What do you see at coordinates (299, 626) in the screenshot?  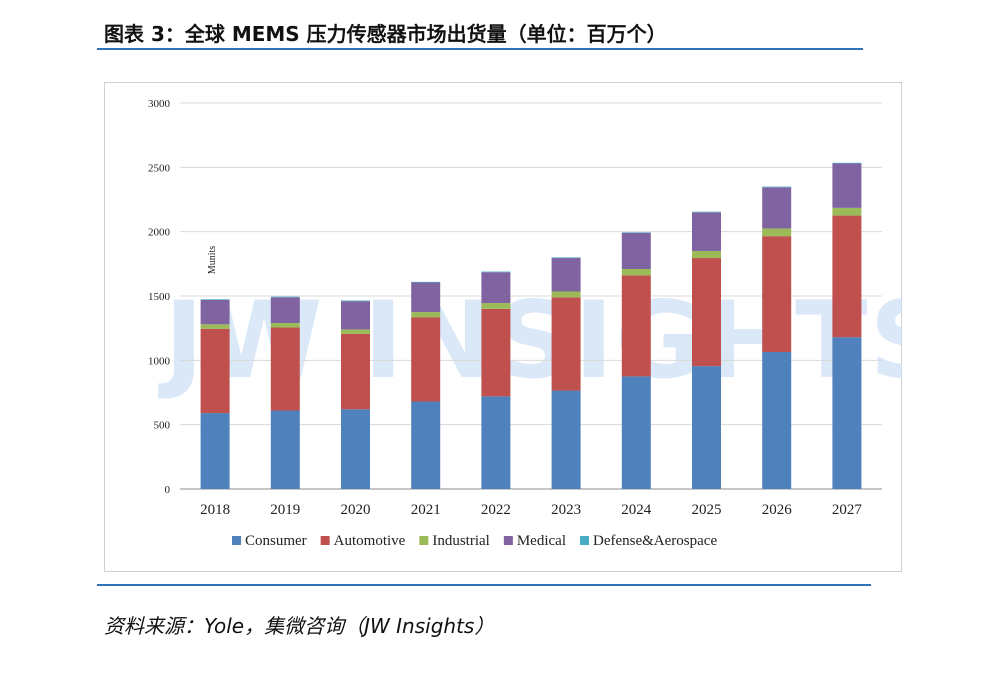 I see `source-note: 资料来源：Yole，集微咨询（JW Insights）` at bounding box center [299, 626].